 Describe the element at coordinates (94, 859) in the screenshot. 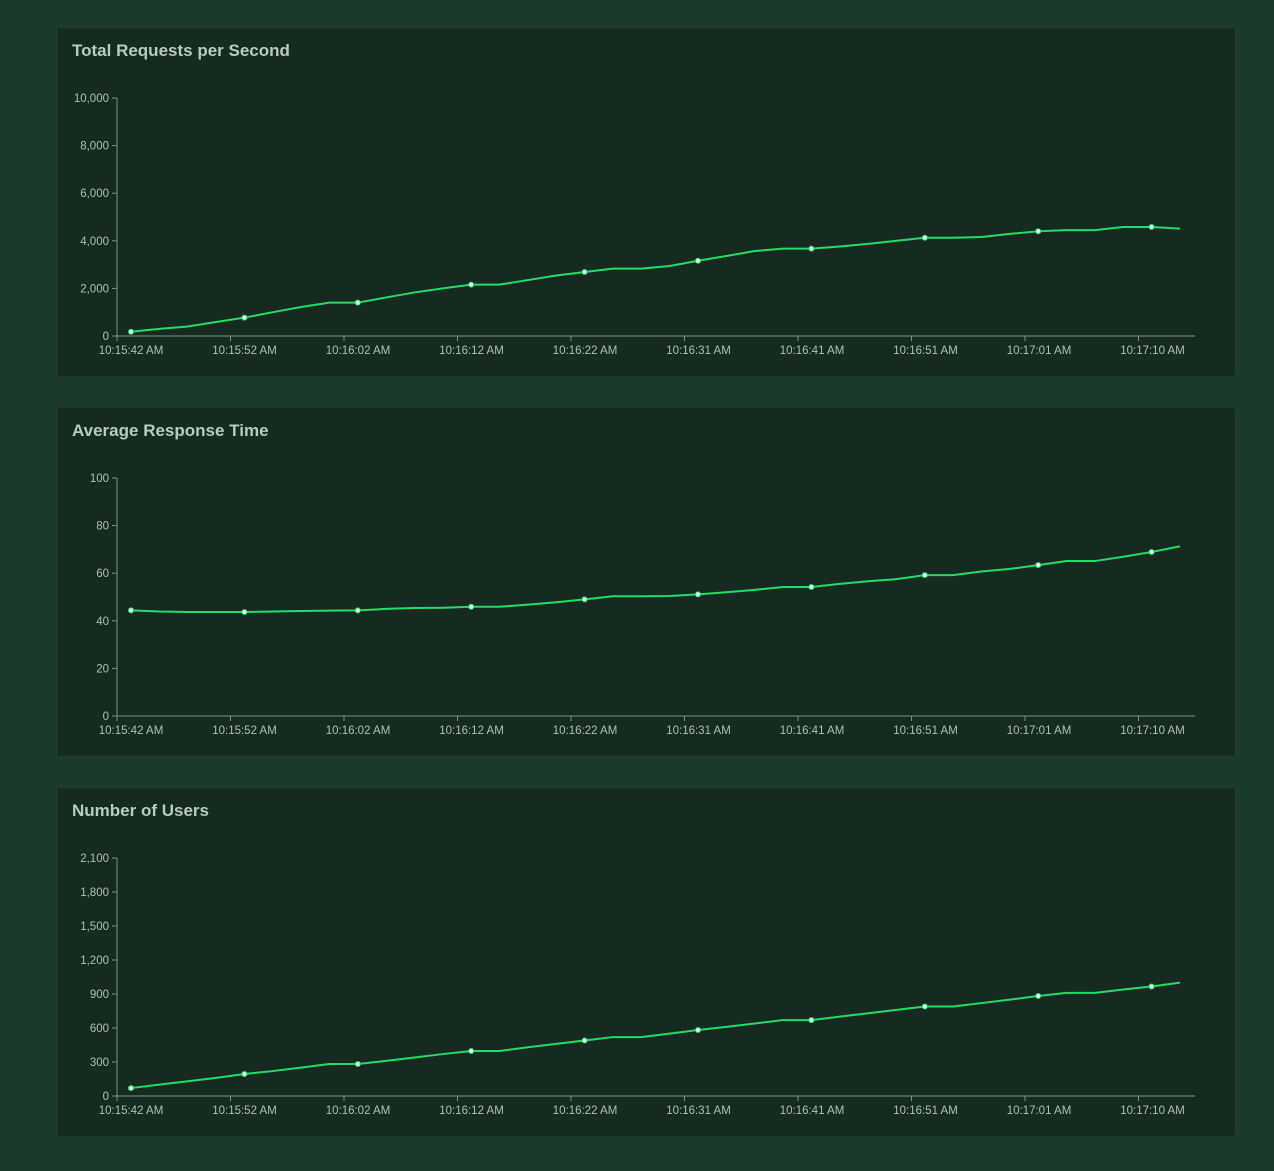

I see `y-tick-label: 2,100` at that location.